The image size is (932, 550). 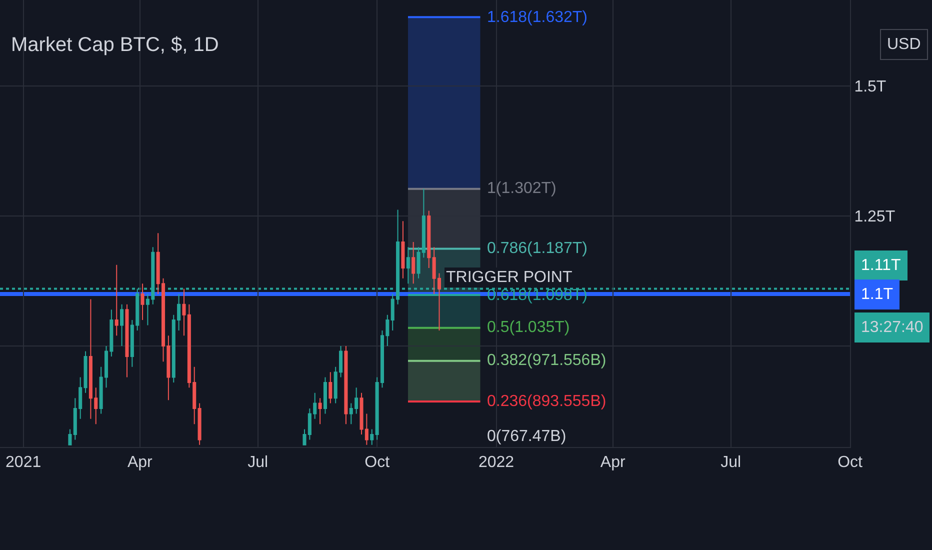 I want to click on ref-line-label: 0.382(971.556B), so click(x=546, y=360).